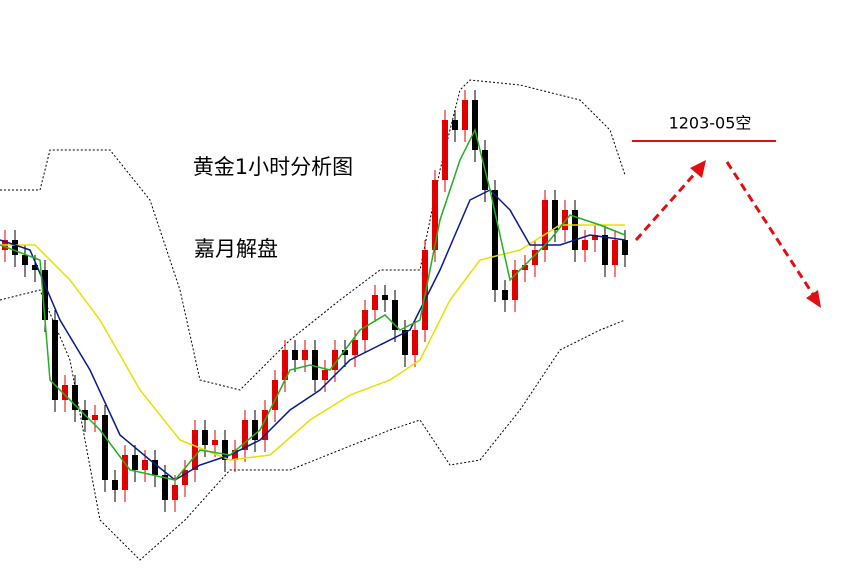  What do you see at coordinates (770, 229) in the screenshot?
I see `arrow-down` at bounding box center [770, 229].